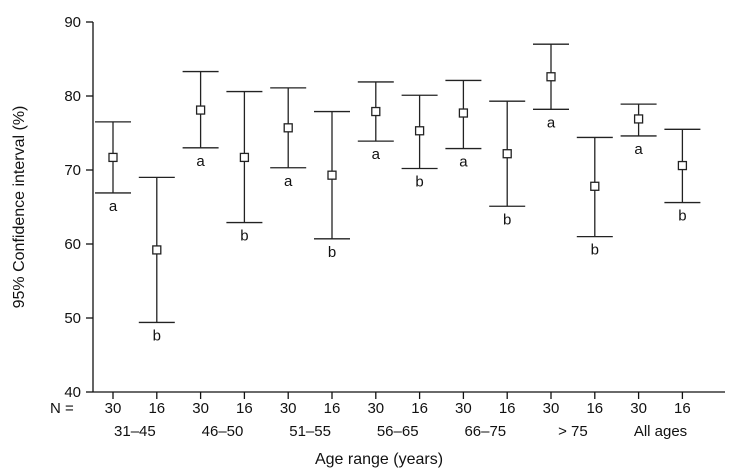 The image size is (735, 470). Describe the element at coordinates (62, 408) in the screenshot. I see `n-prefix-label: N =` at that location.